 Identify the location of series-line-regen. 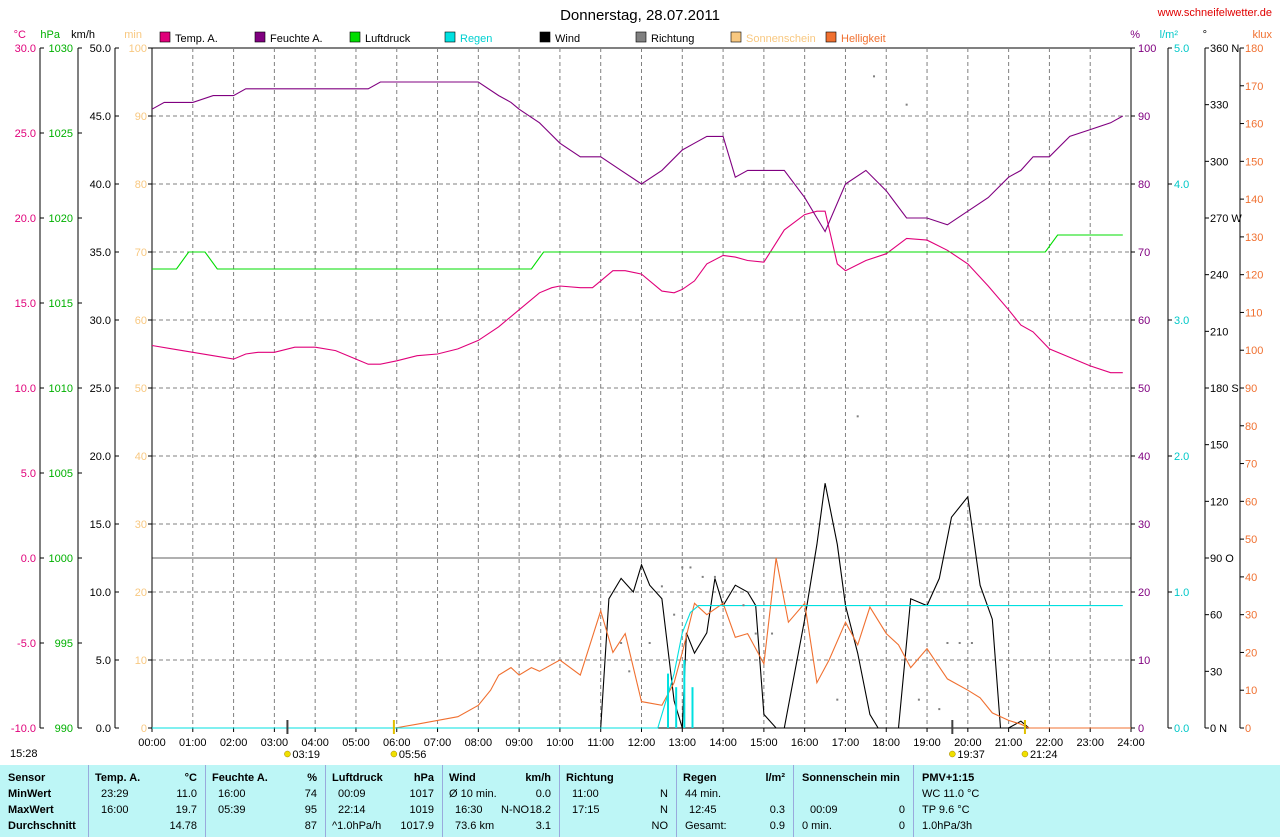
(637, 667).